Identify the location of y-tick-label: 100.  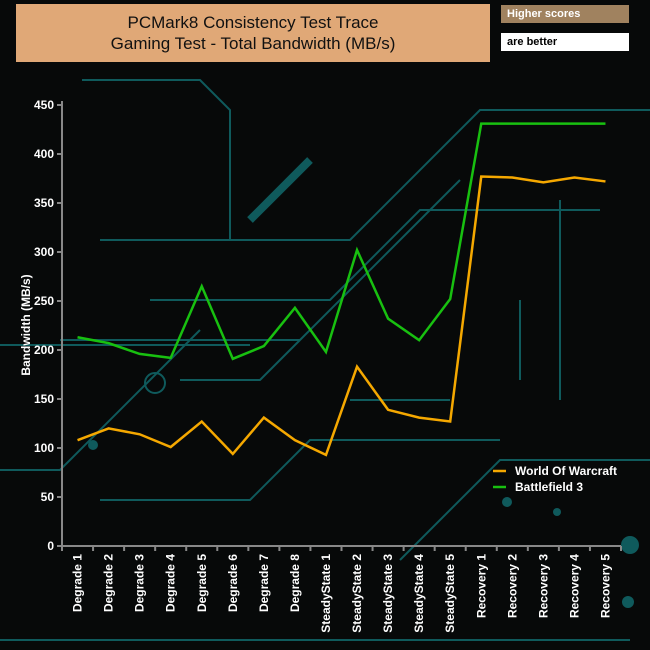
(44, 448).